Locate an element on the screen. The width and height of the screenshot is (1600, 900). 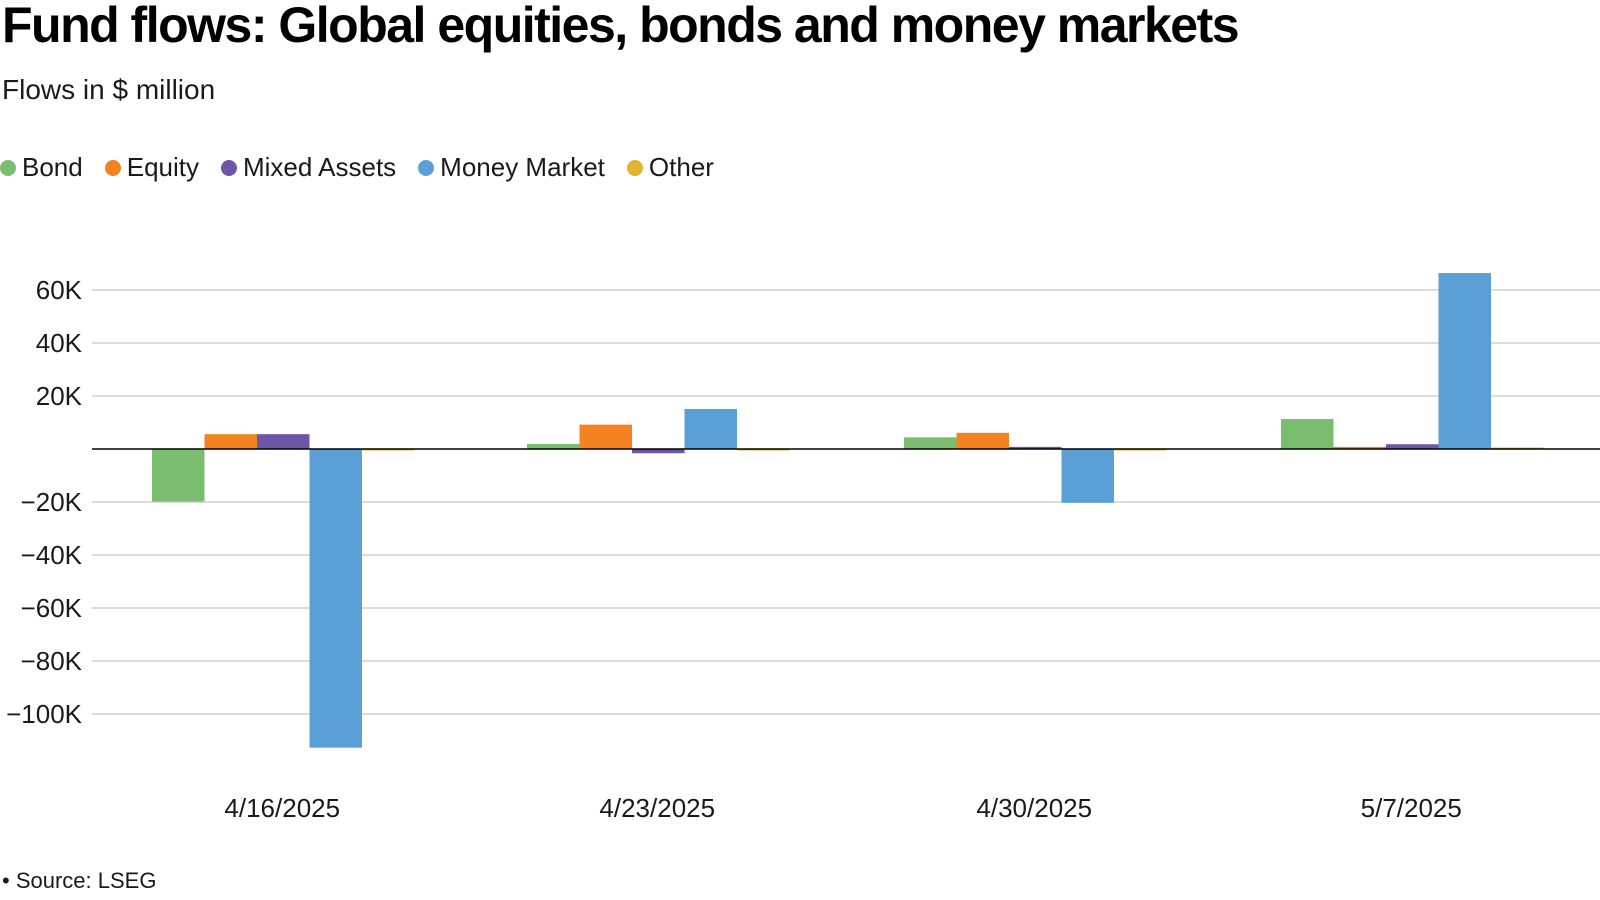
y-tick-label: −80K is located at coordinates (52, 661).